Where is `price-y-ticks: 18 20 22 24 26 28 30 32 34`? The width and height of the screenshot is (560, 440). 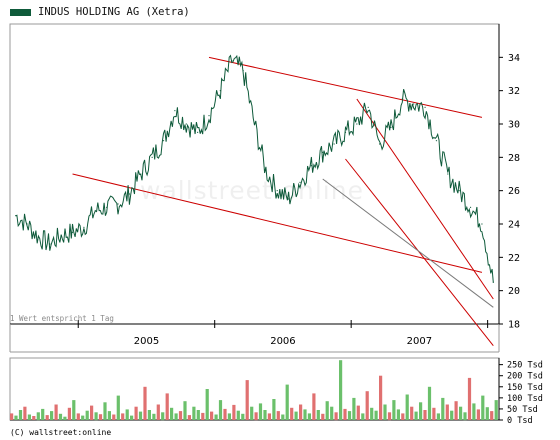
price-y-ticks: 18 20 22 24 26 28 30 32 34 is located at coordinates (509, 192).